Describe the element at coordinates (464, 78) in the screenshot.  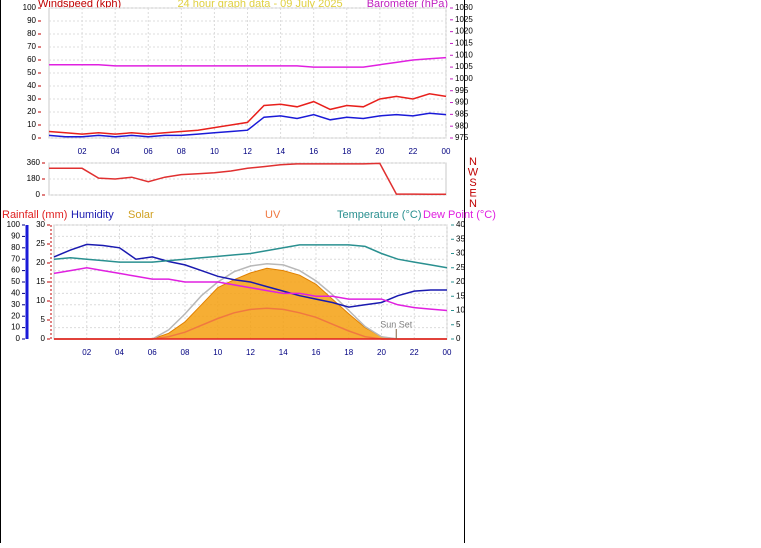
I see `y2-tick-label: 1000` at that location.